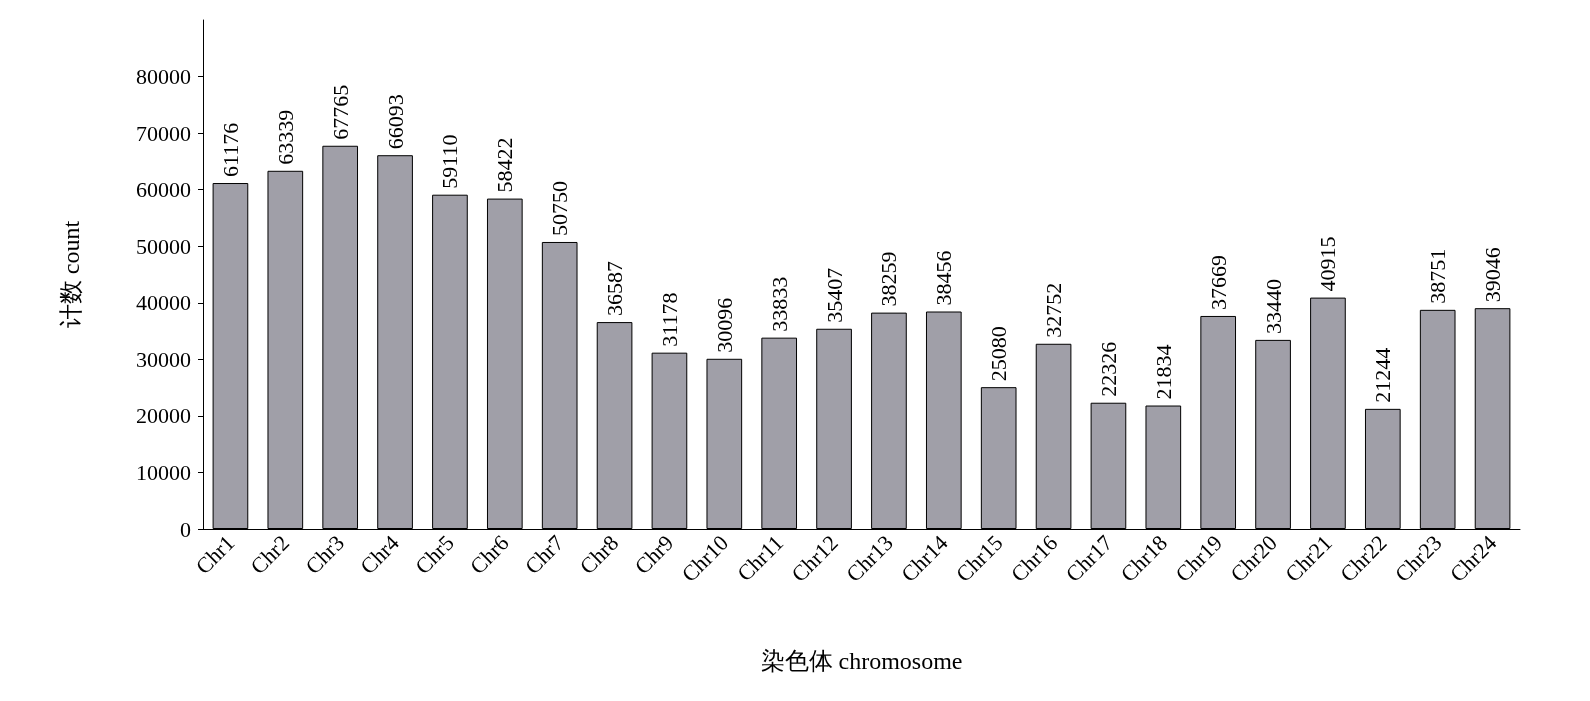 This screenshot has width=1590, height=701. I want to click on data-label: 31178, so click(669, 319).